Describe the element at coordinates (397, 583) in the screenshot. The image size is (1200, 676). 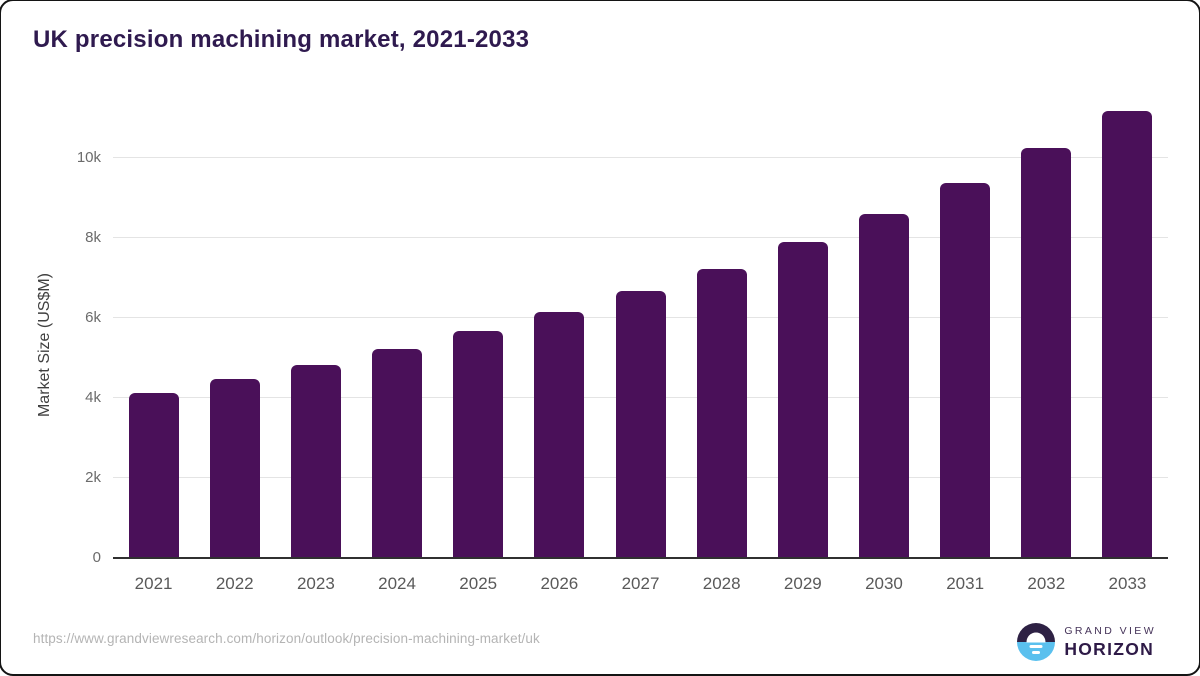
I see `x-tick-label-2024: 2024` at that location.